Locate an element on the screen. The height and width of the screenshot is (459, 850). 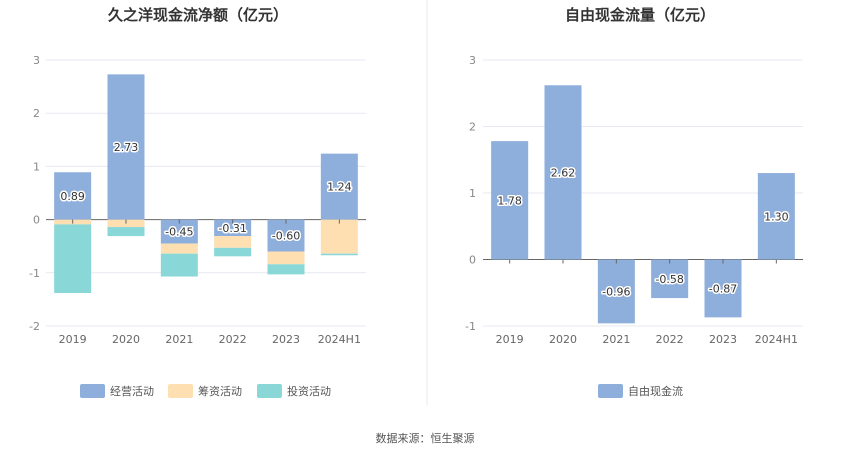
bar-自由现金流-2021 is located at coordinates (616, 291).